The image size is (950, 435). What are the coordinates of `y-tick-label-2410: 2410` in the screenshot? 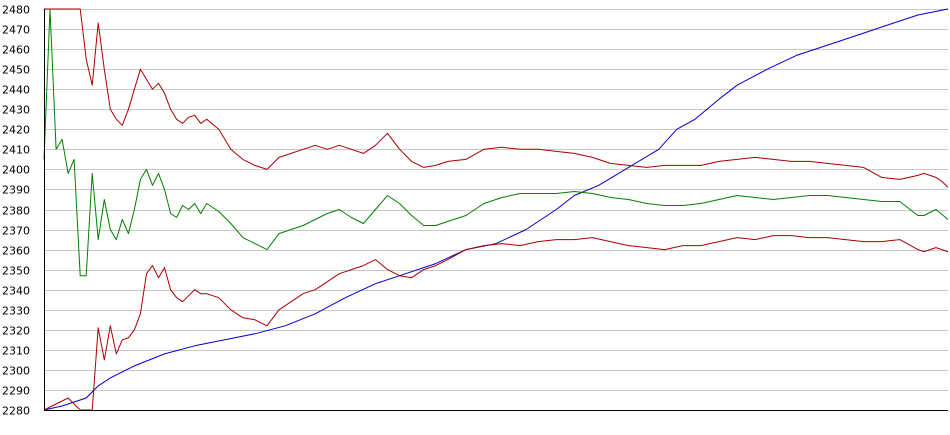 It's located at (16, 150).